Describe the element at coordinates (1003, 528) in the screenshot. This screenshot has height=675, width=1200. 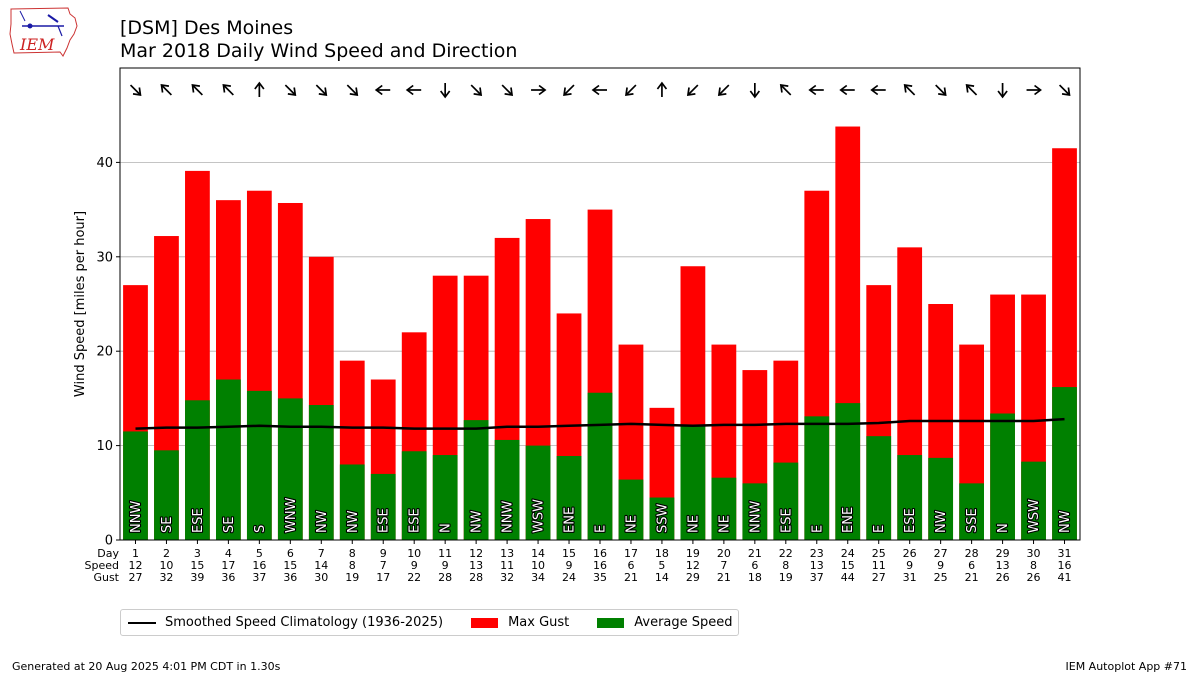
I see `direction-label: N` at that location.